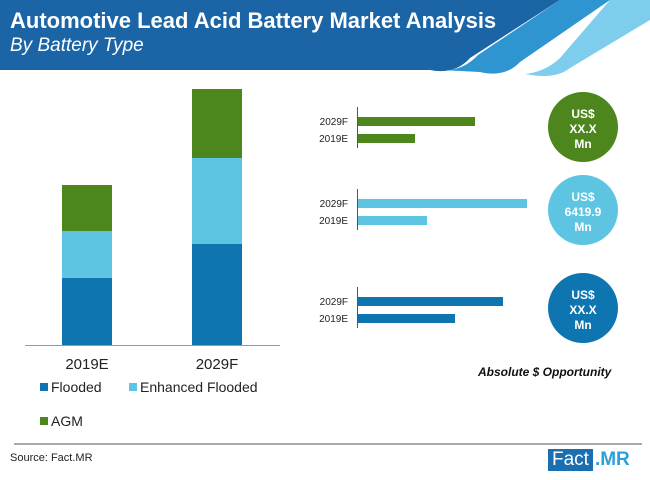  What do you see at coordinates (199, 387) in the screenshot?
I see `legend-label: Enhanced Flooded` at bounding box center [199, 387].